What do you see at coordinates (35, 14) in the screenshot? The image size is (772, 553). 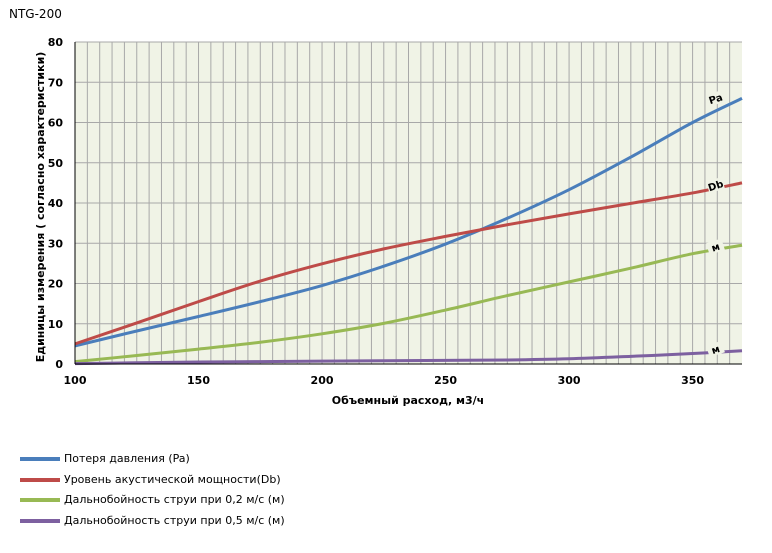 I see `chart-title: NTG-200` at bounding box center [35, 14].